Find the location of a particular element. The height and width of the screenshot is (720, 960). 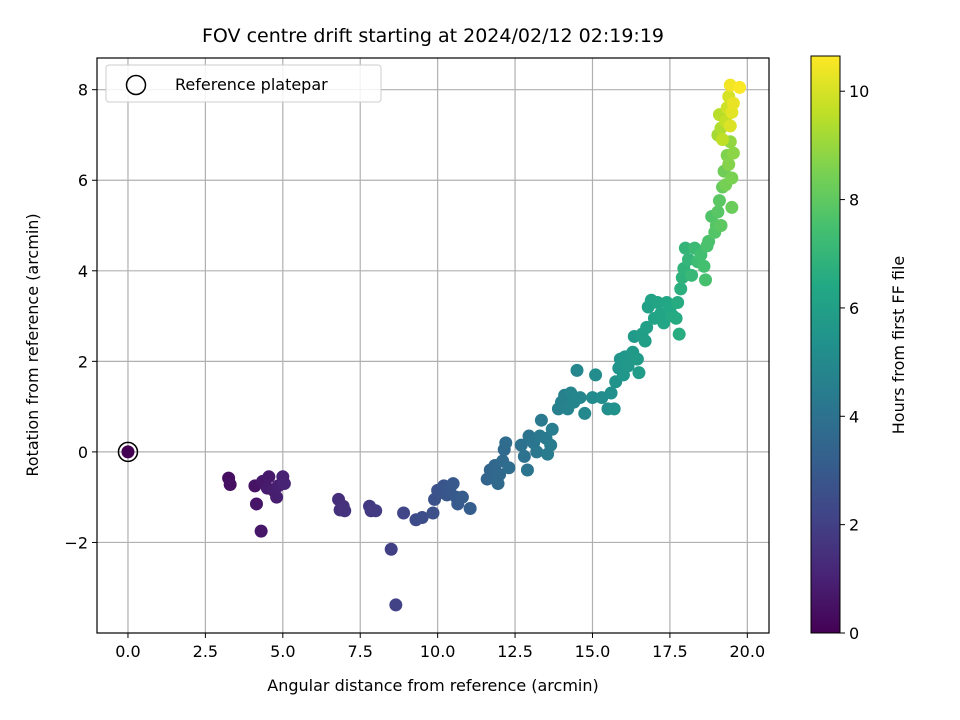

y-tick-label: 0 is located at coordinates (83, 452).